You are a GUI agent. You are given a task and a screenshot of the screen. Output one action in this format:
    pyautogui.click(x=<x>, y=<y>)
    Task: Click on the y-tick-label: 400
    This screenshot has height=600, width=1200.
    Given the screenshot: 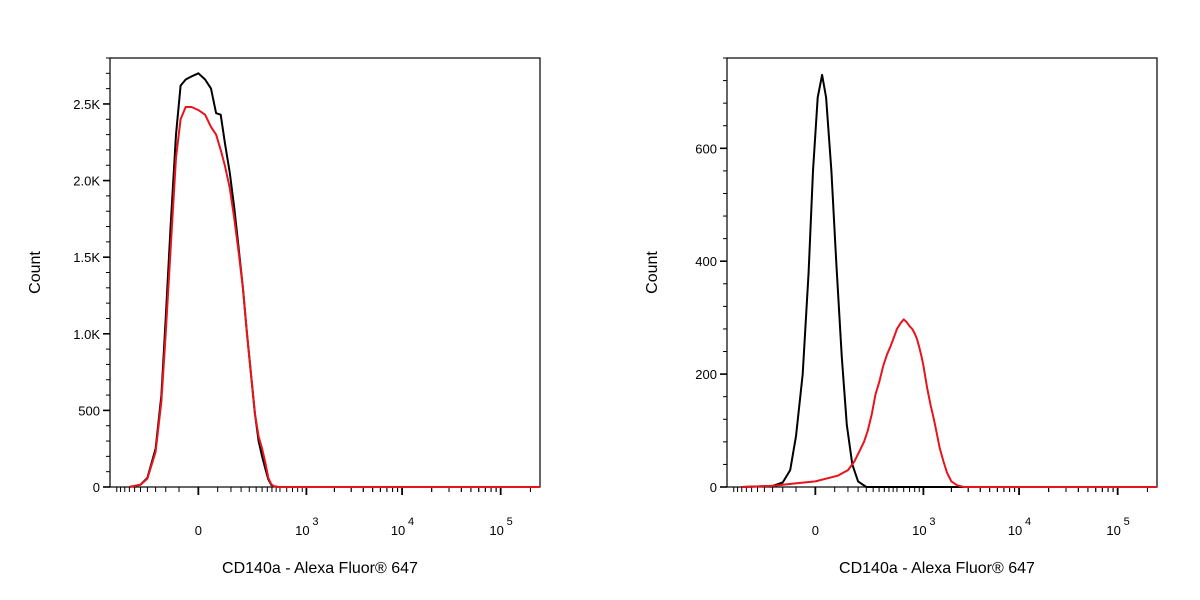 What is the action you would take?
    pyautogui.click(x=706, y=261)
    